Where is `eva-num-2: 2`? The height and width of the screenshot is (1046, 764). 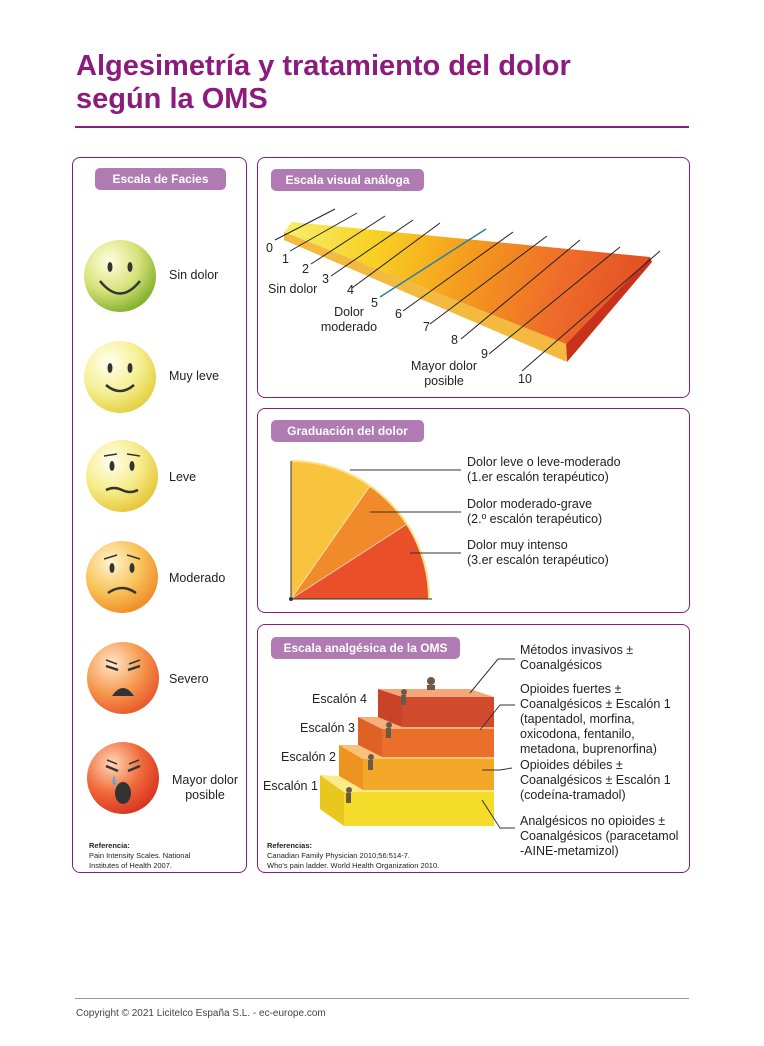
eva-num-2: 2 is located at coordinates (305, 269).